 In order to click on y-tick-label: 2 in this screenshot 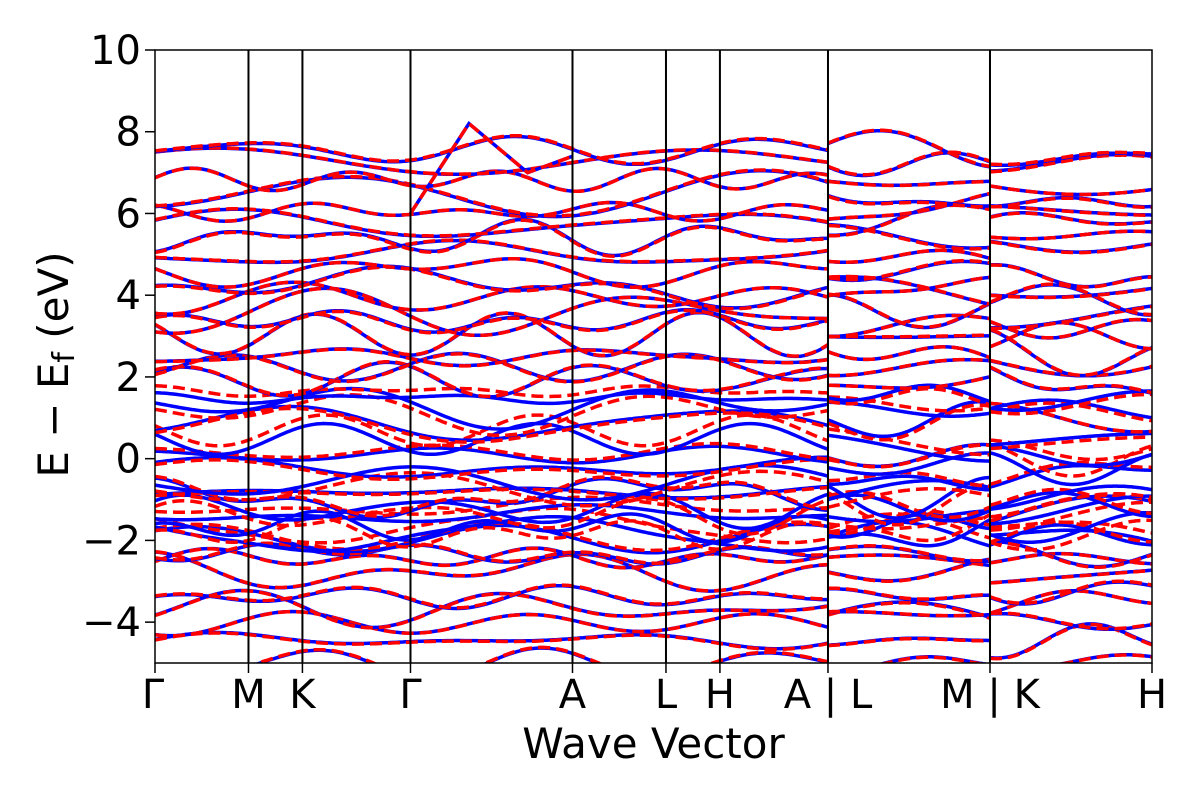, I will do `click(128, 378)`.